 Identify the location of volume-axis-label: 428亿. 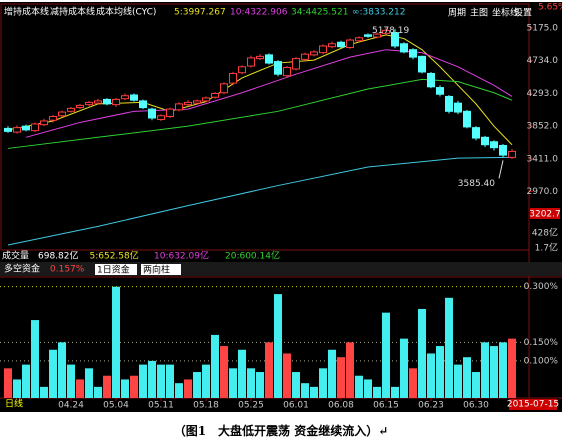
(545, 233).